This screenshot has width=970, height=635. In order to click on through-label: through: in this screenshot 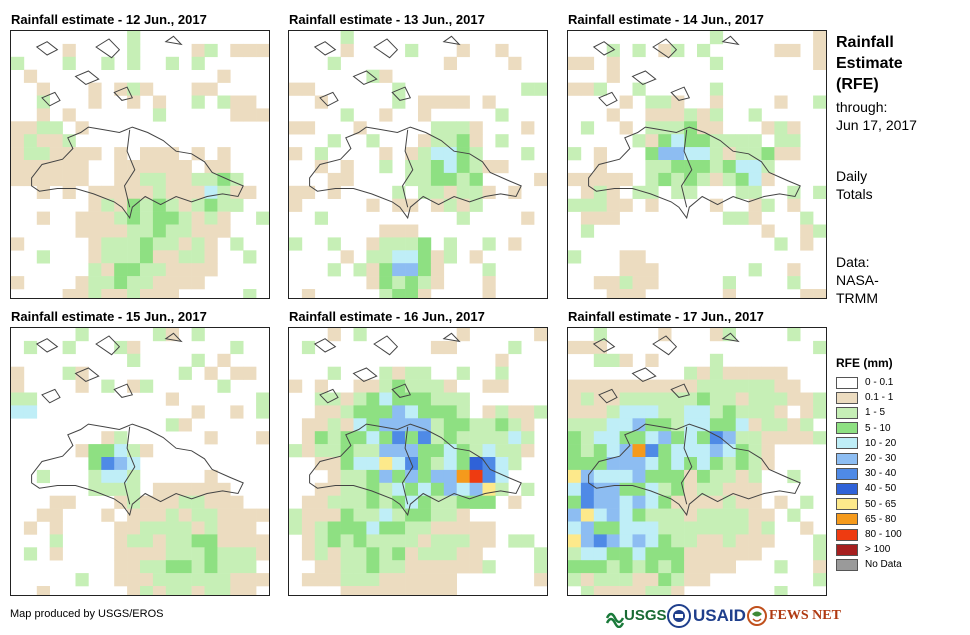, I will do `click(862, 107)`.